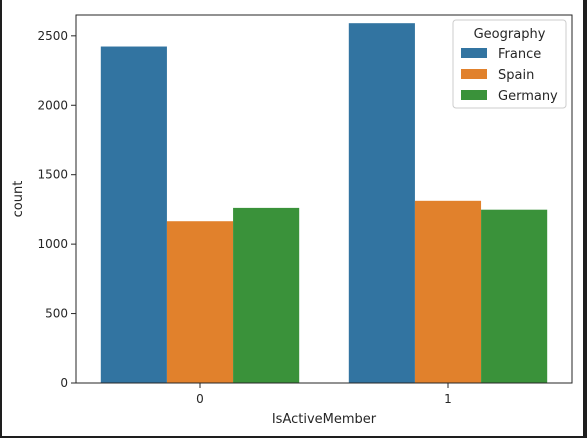  Describe the element at coordinates (474, 53) in the screenshot. I see `legend-swatch-france` at that location.